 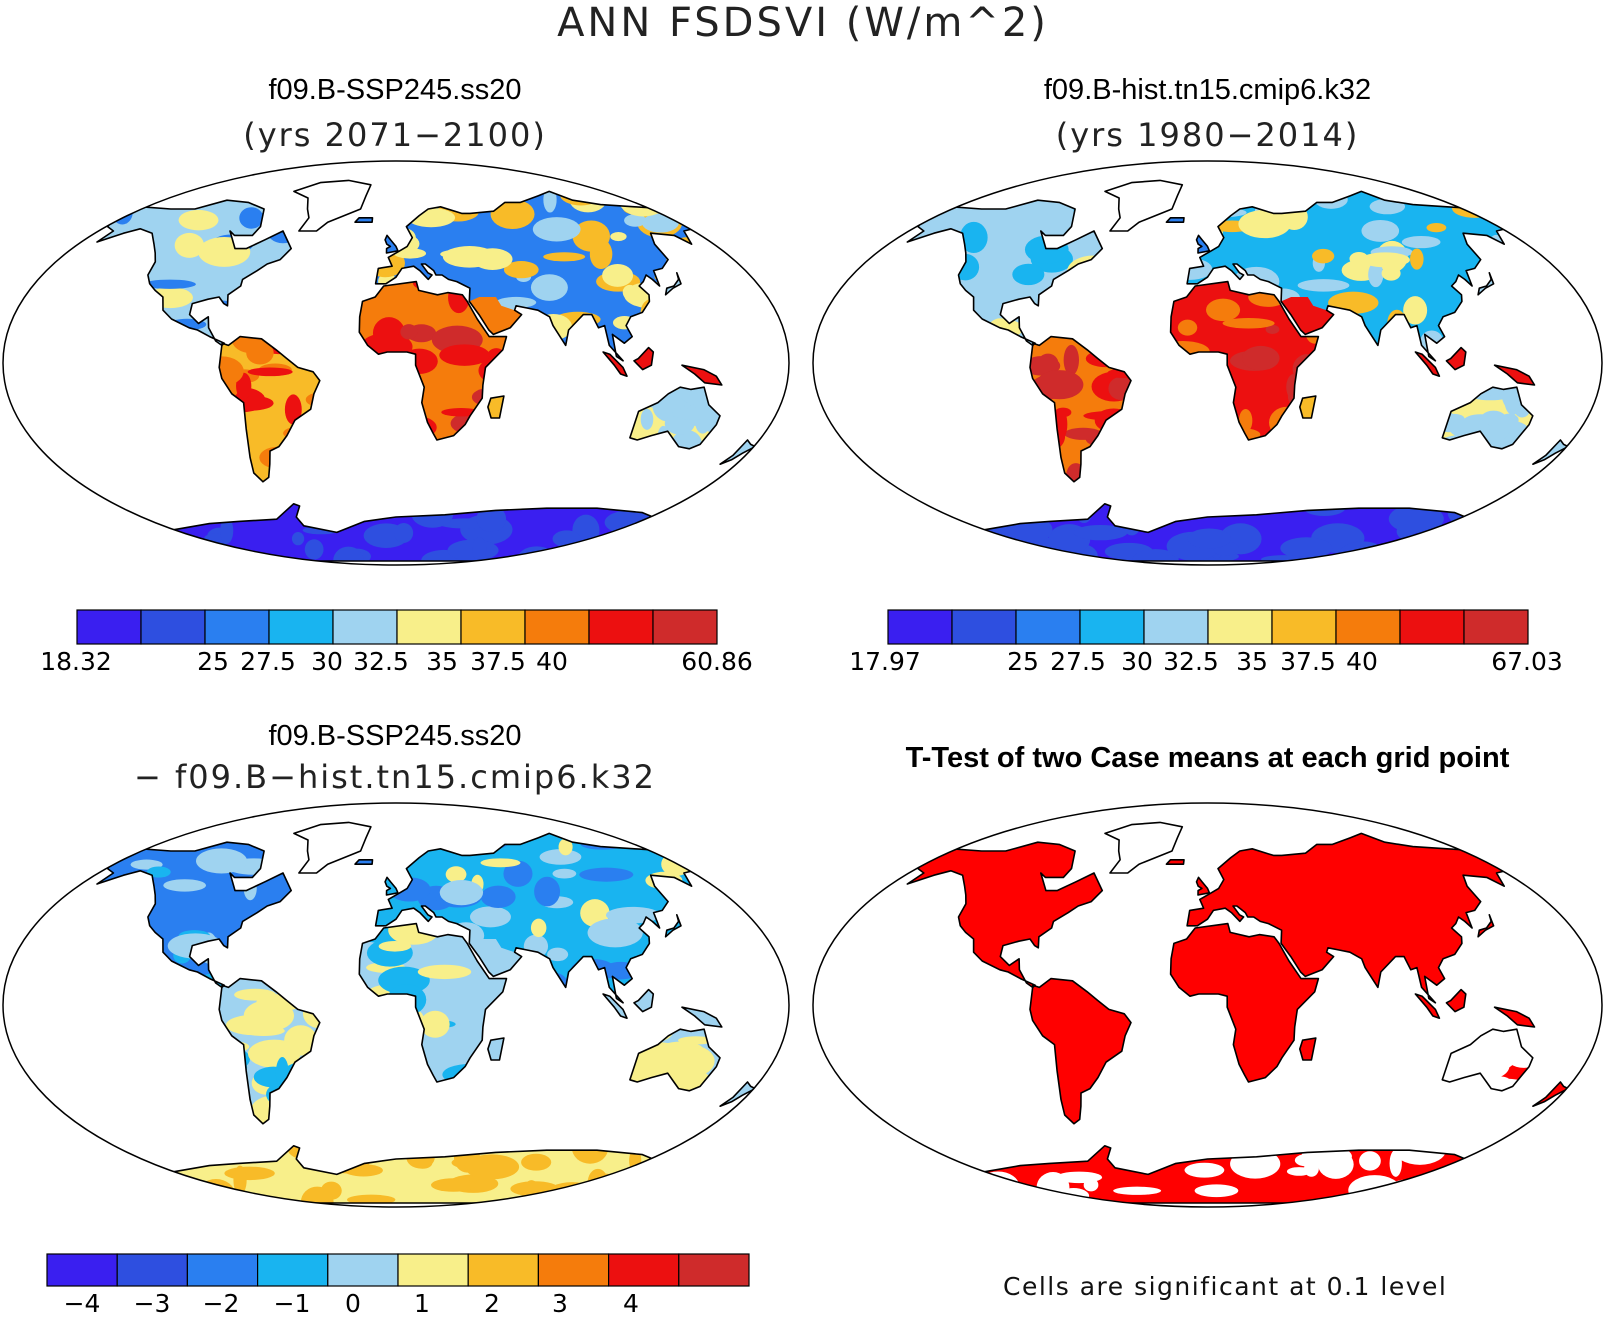 I want to click on landmass-greatBritain, so click(x=391, y=886).